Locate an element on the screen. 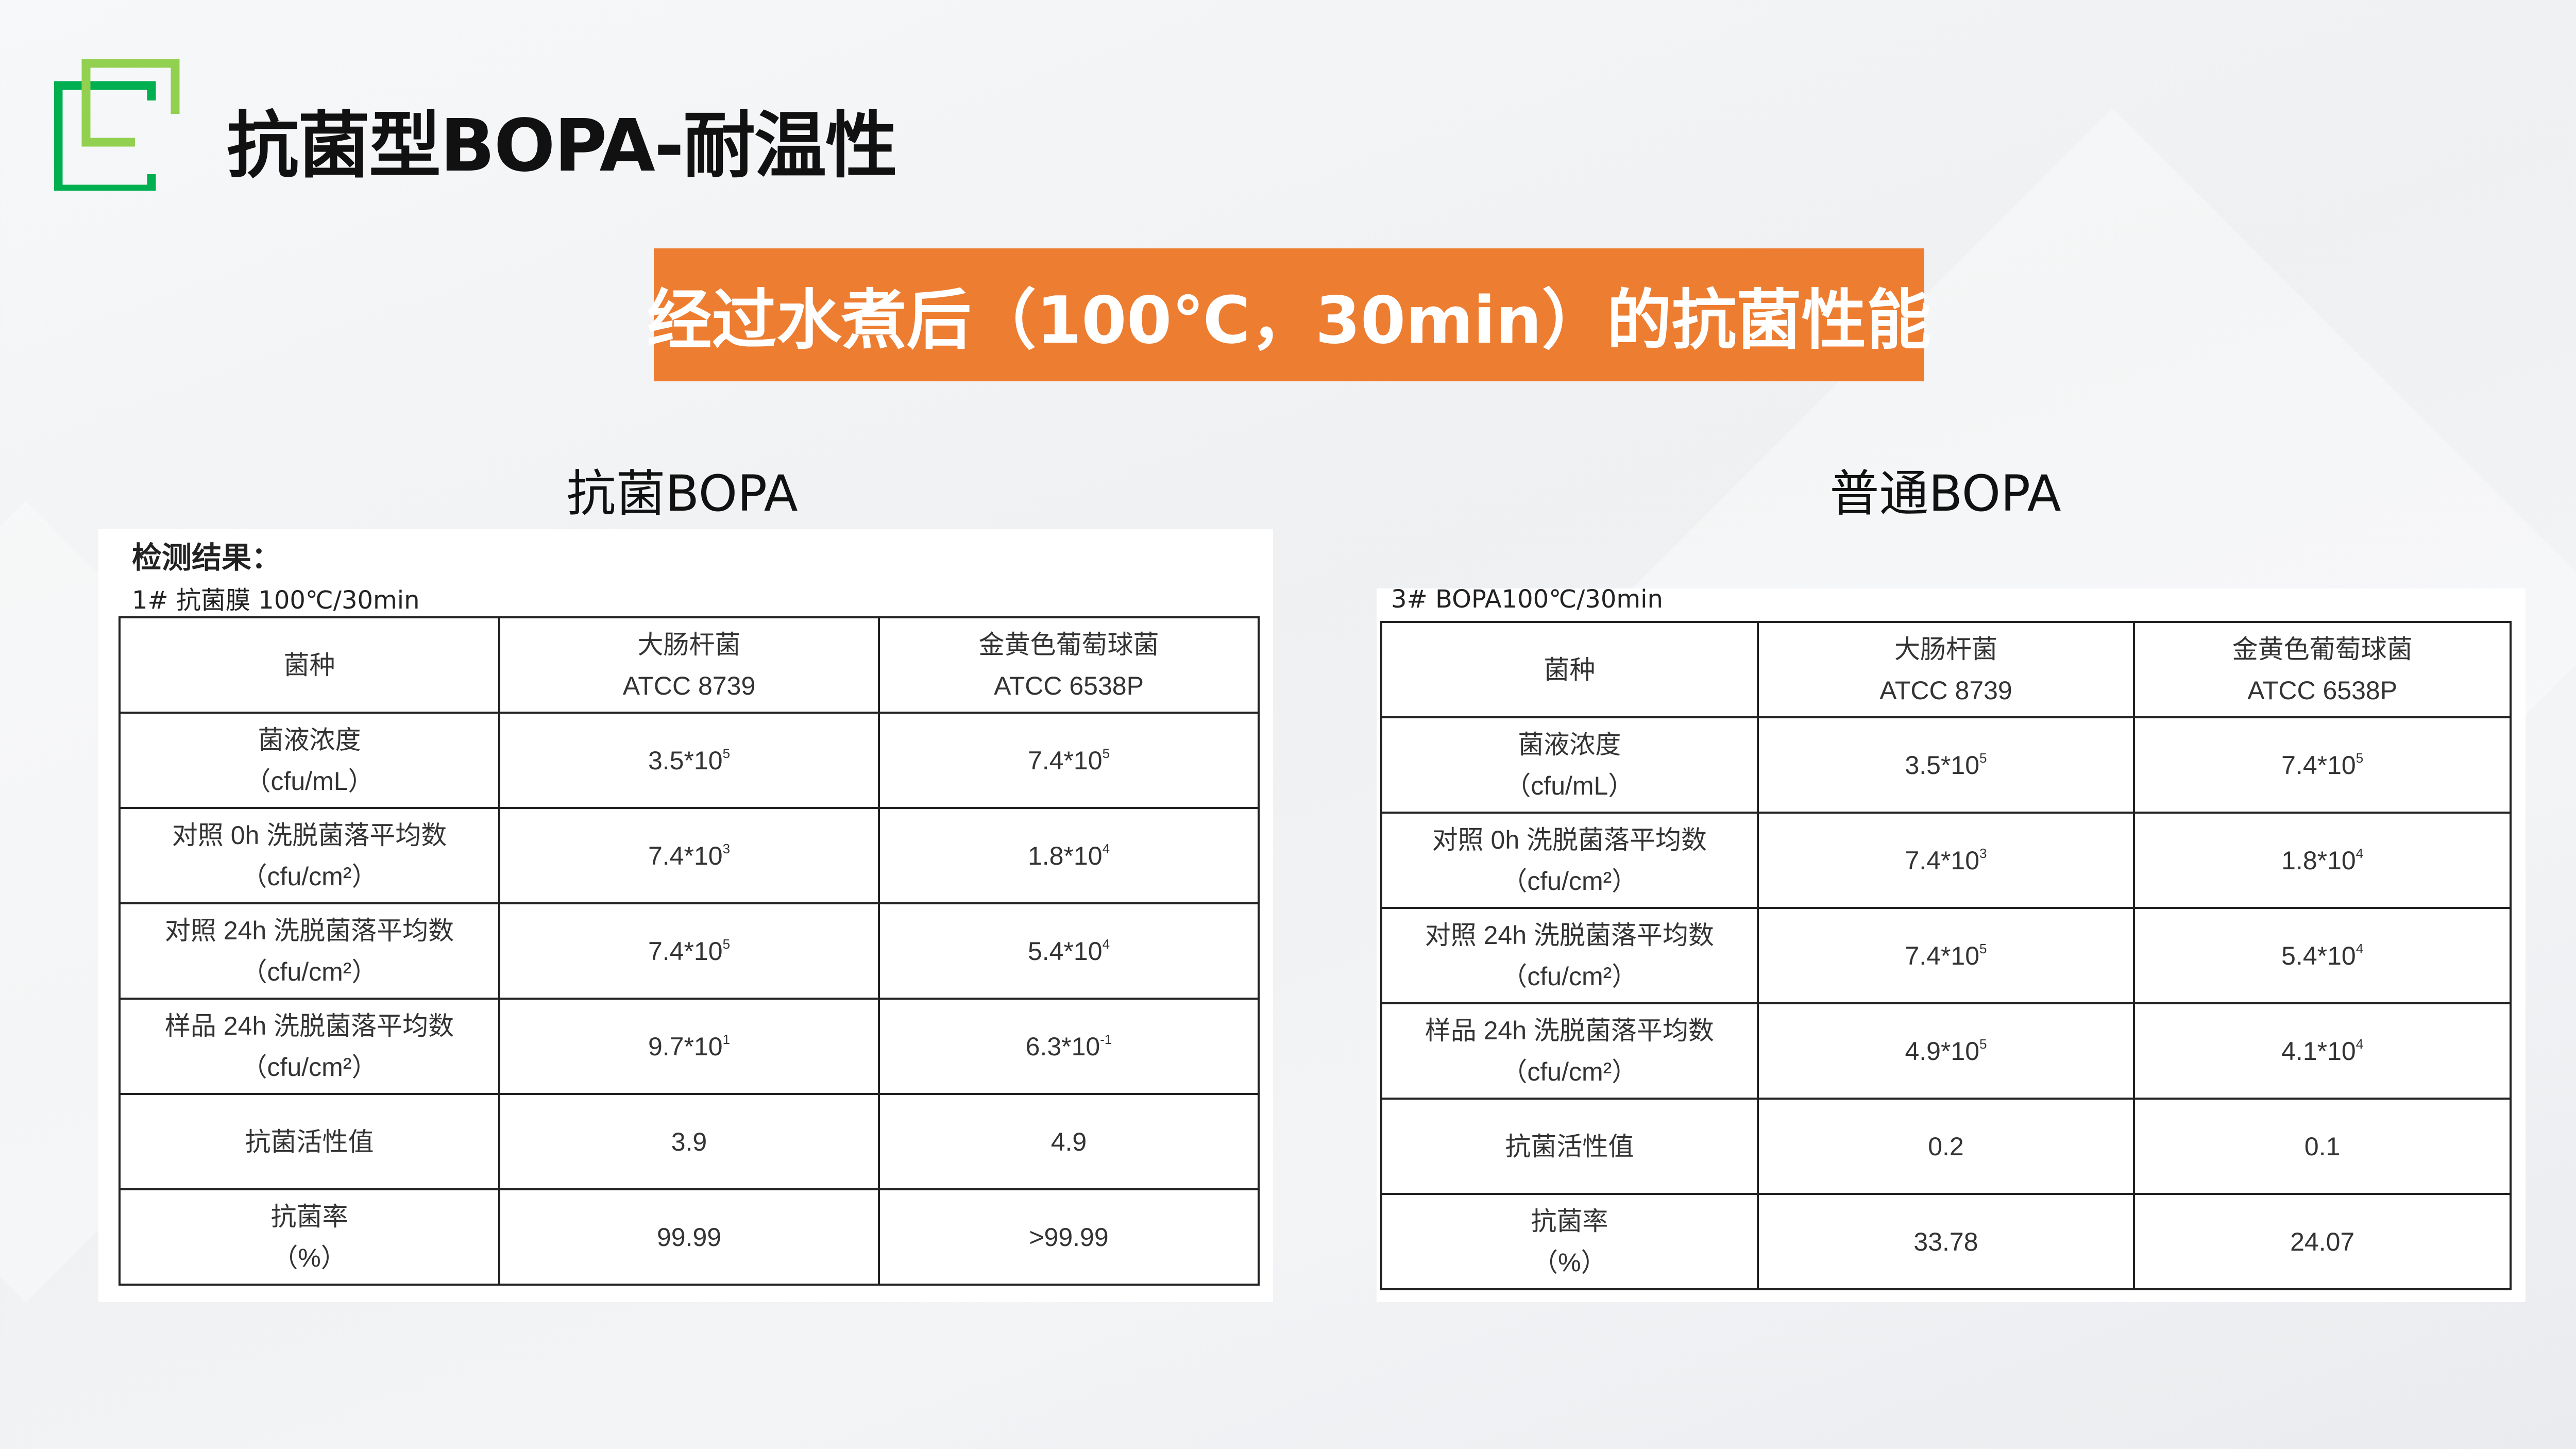 This screenshot has height=1449, width=2576. value-cell: 33.78 is located at coordinates (1946, 1241).